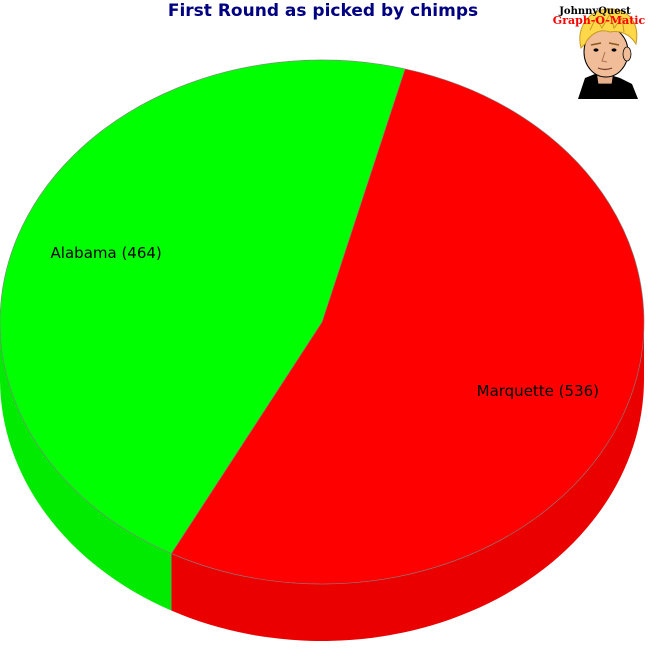 This screenshot has height=650, width=650. Describe the element at coordinates (594, 11) in the screenshot. I see `logo-line-1: JohnnyQuest` at that location.